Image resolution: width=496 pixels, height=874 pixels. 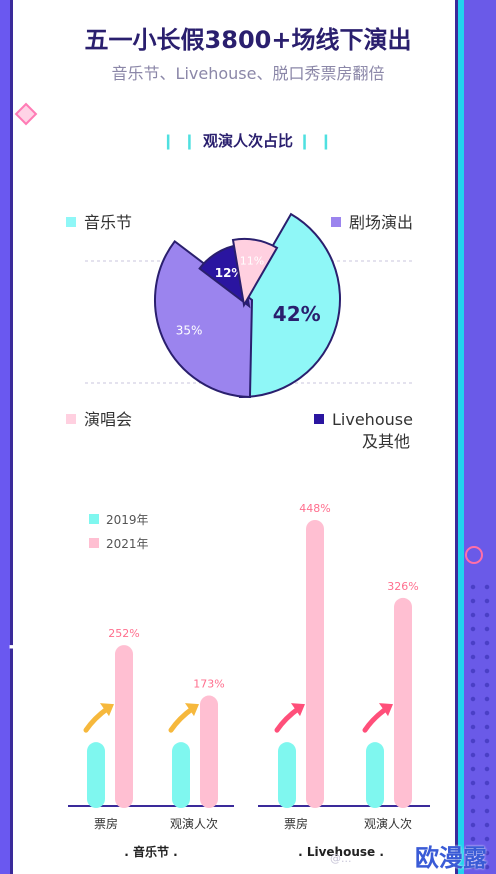 I want to click on pie-section-heading: ❙ ❙ 观演人次占比 ❙ ❙, so click(x=248, y=140).